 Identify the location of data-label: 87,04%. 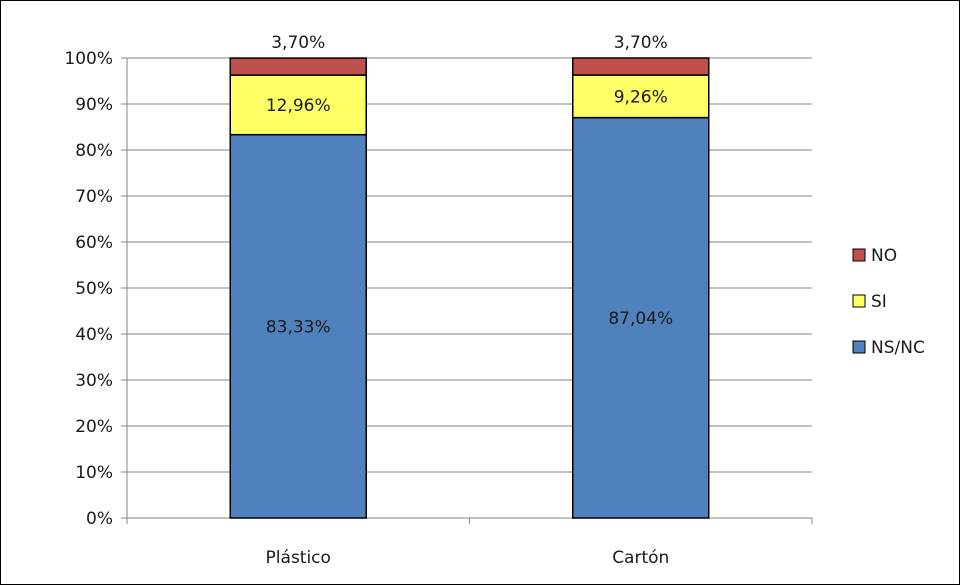
(640, 319).